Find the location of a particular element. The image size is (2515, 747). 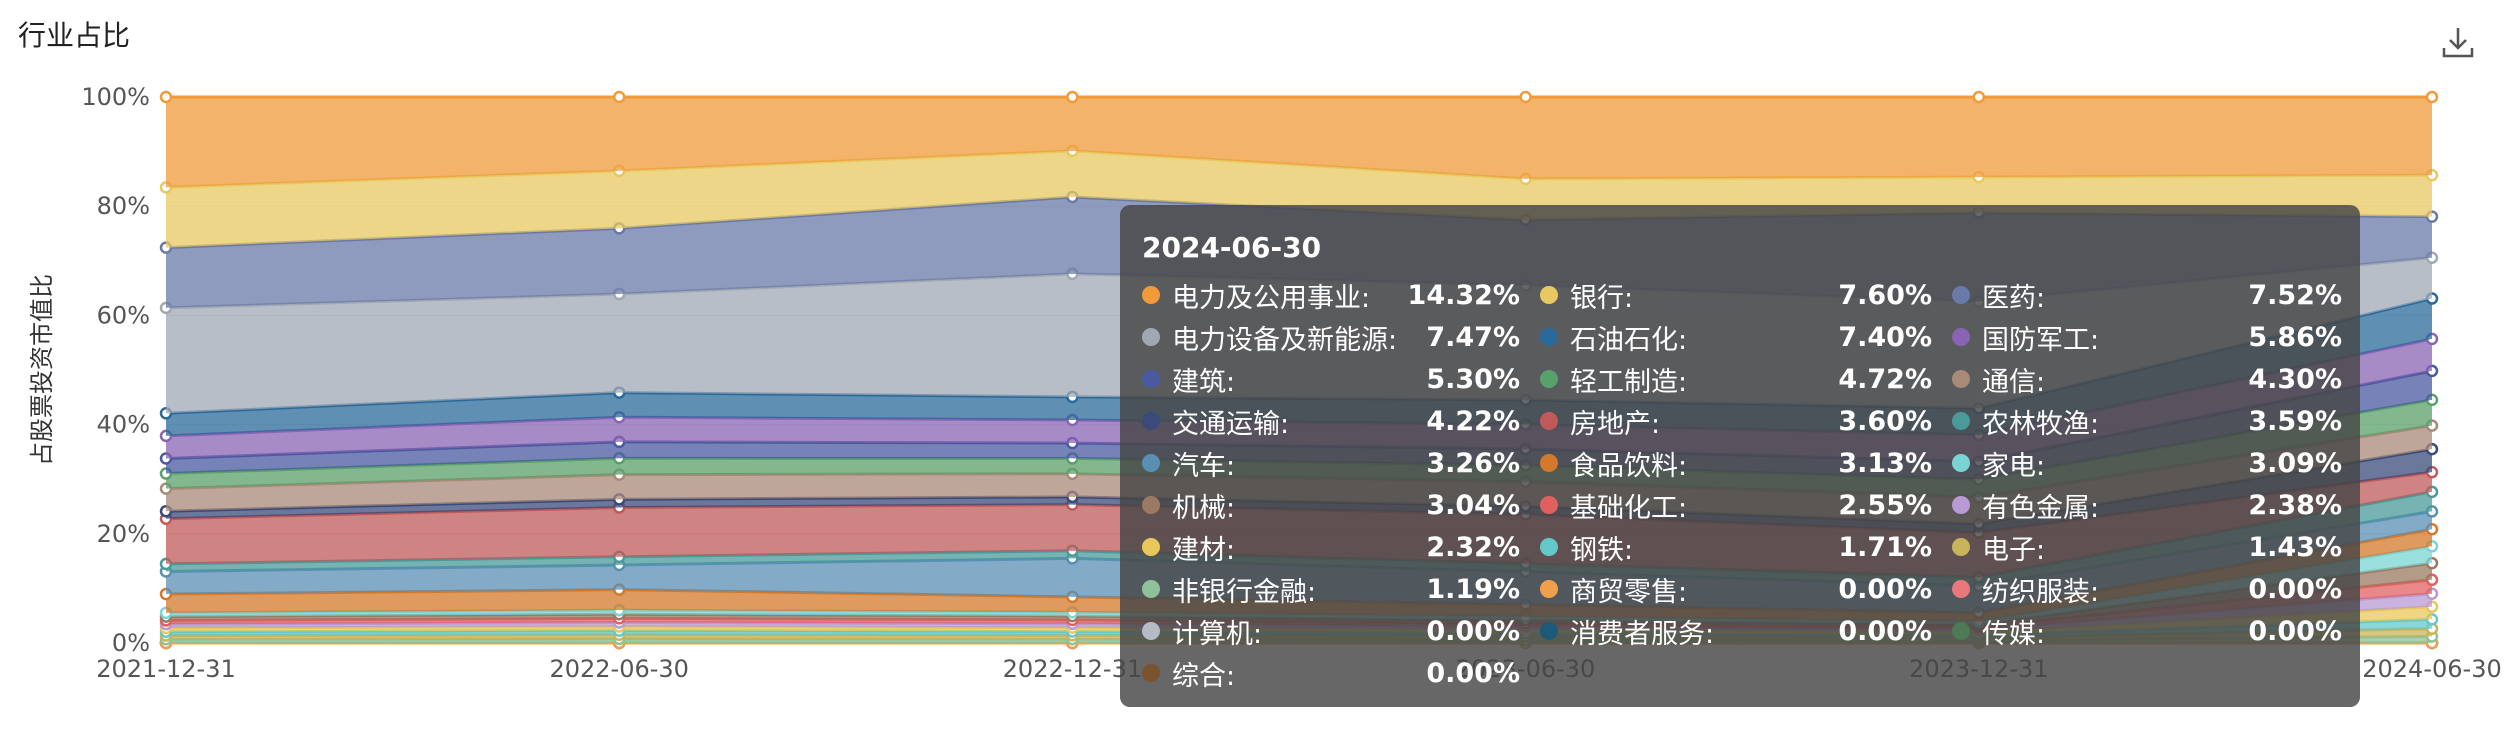

x-tick-label: 2022-06-30 is located at coordinates (618, 669).